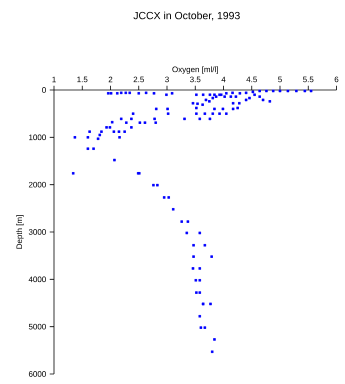 The width and height of the screenshot is (345, 384). I want to click on chart-title: JCCX in October, 1993, so click(186, 16).